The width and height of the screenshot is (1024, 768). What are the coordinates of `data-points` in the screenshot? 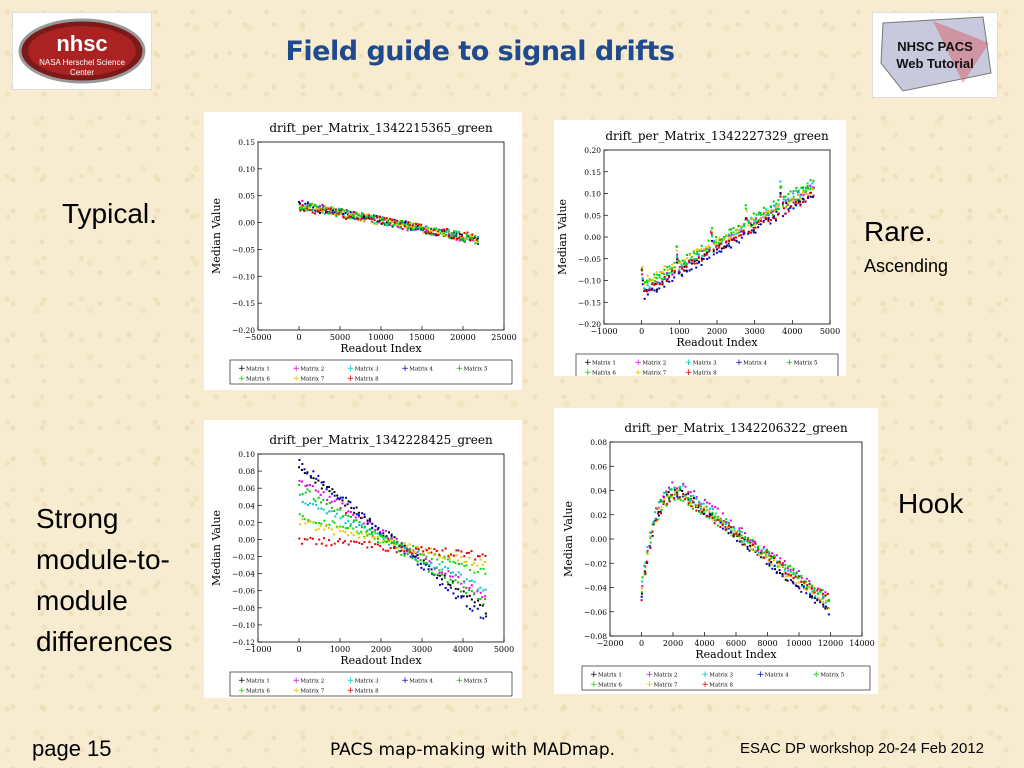 It's located at (727, 239).